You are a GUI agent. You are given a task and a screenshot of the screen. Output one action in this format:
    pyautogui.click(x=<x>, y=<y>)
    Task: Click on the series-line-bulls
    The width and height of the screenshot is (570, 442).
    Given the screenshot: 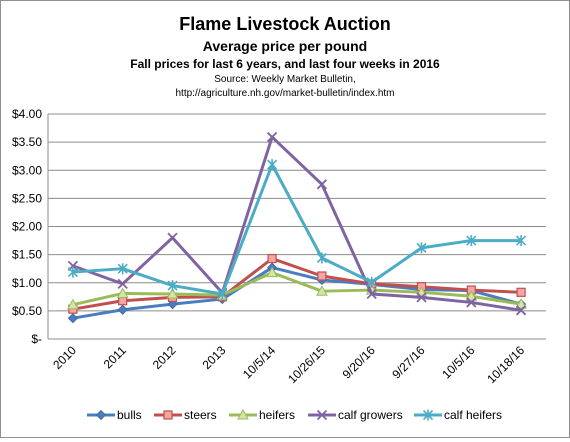 What is the action you would take?
    pyautogui.click(x=297, y=293)
    